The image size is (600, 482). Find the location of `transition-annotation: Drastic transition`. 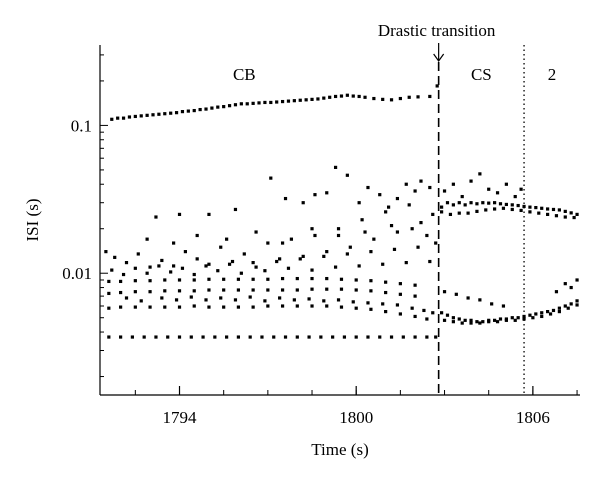

transition-annotation: Drastic transition is located at coordinates (437, 30).